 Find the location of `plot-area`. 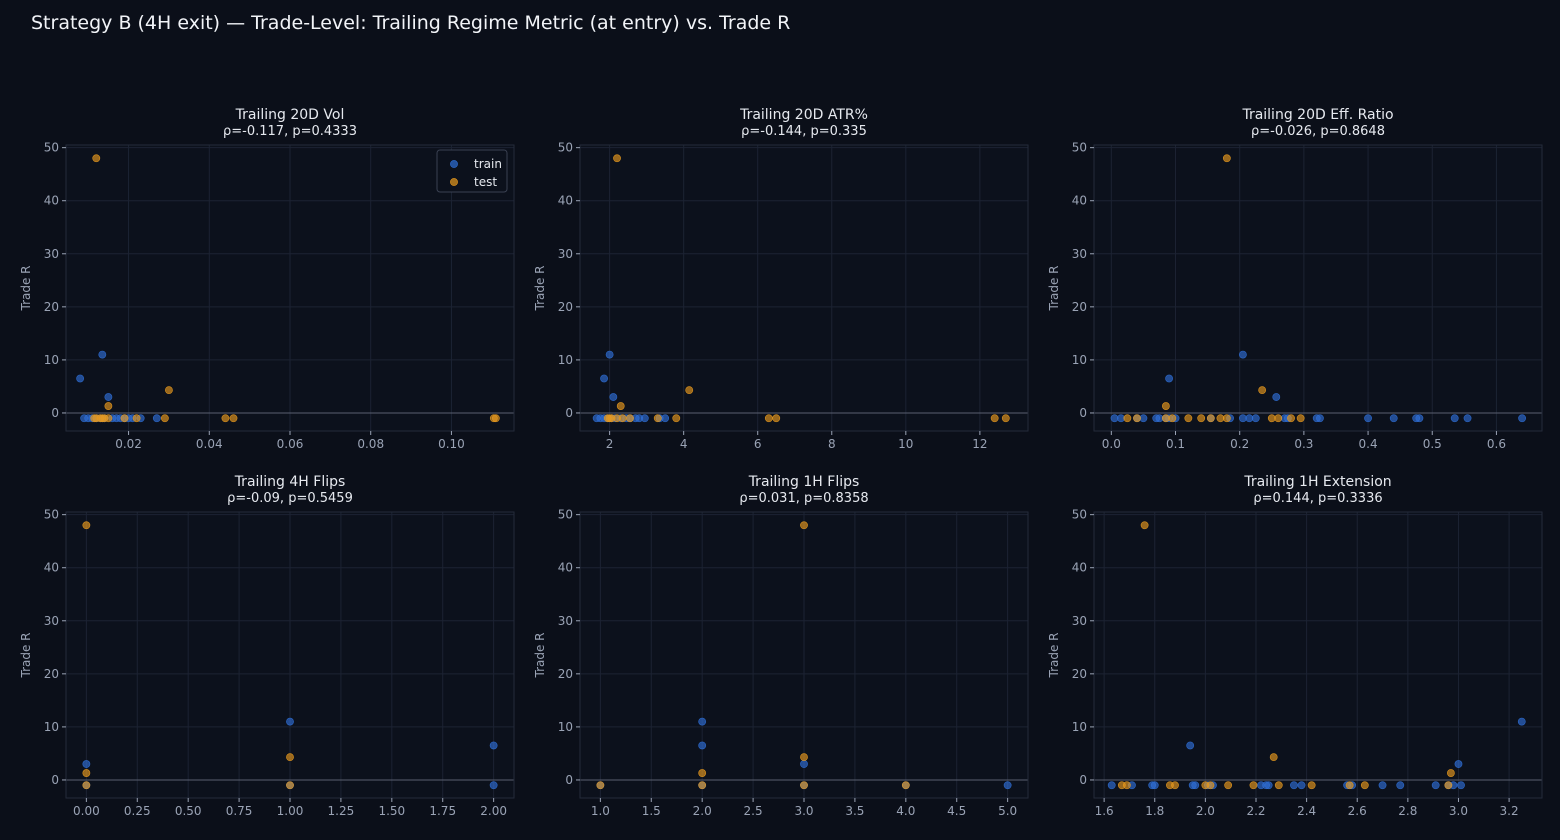

plot-area is located at coordinates (1318, 655).